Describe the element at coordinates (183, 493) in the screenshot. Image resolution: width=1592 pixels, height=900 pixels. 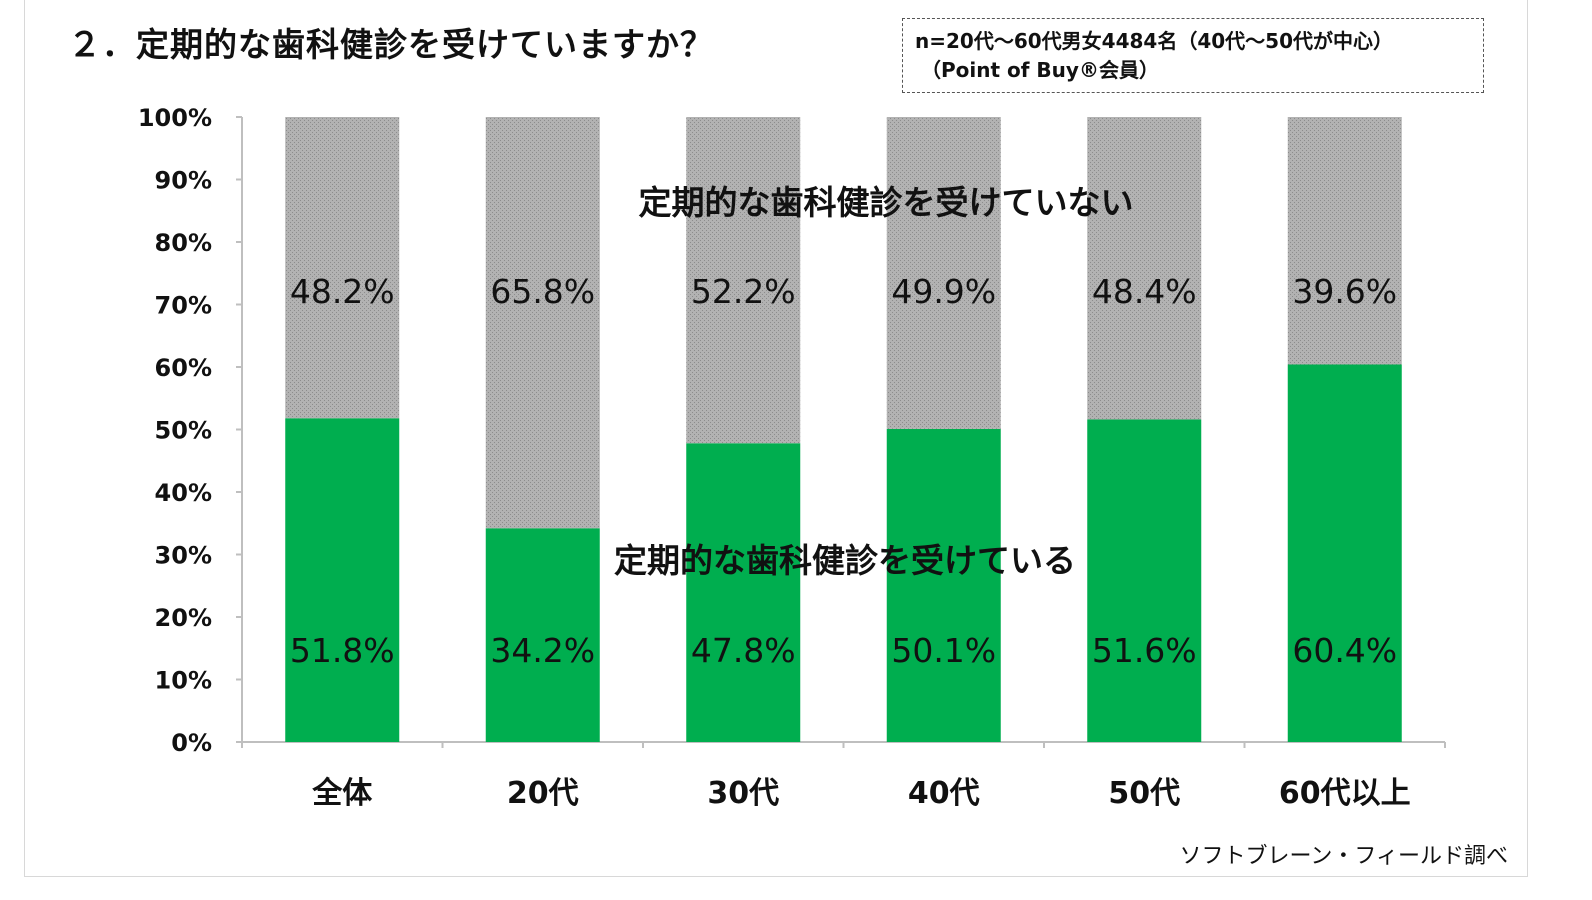
I see `y-tick-label: 40%` at that location.